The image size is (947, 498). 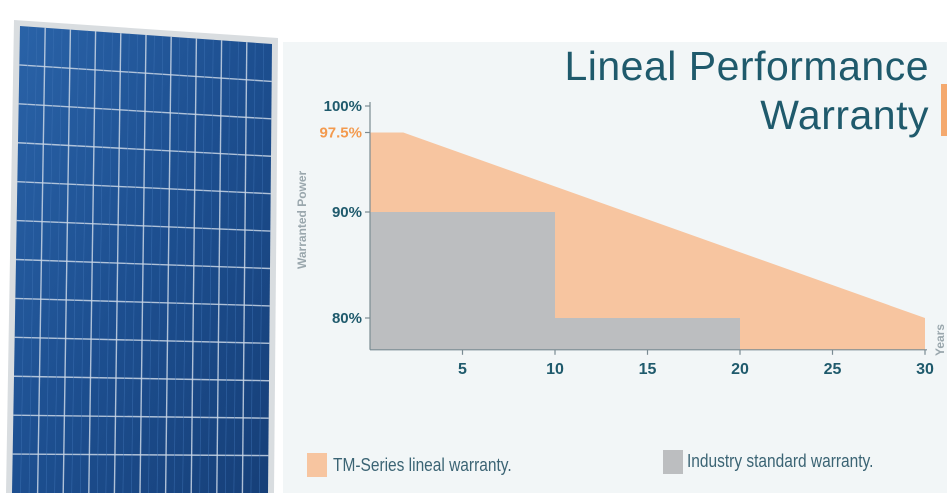 What do you see at coordinates (343, 106) in the screenshot?
I see `y-tick-label: 100%` at bounding box center [343, 106].